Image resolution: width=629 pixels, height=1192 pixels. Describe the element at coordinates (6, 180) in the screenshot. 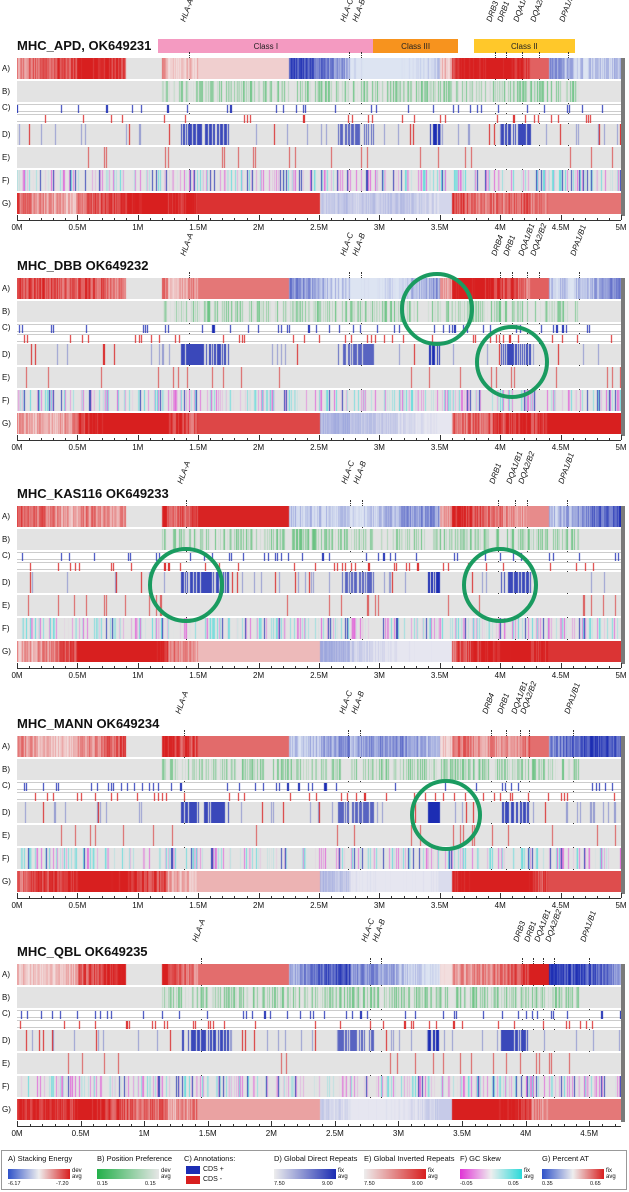

I see `row-label: F)` at that location.